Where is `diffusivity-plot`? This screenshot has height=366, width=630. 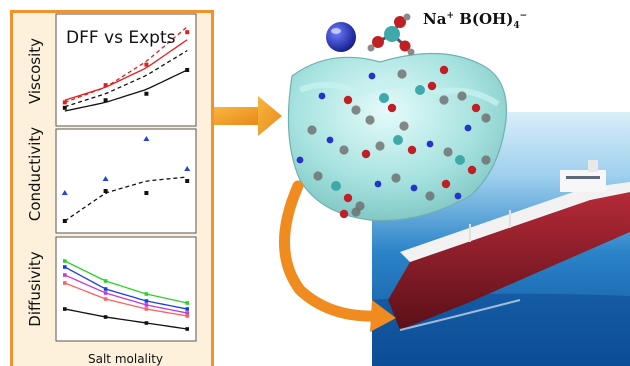 diffusivity-plot is located at coordinates (126, 295).